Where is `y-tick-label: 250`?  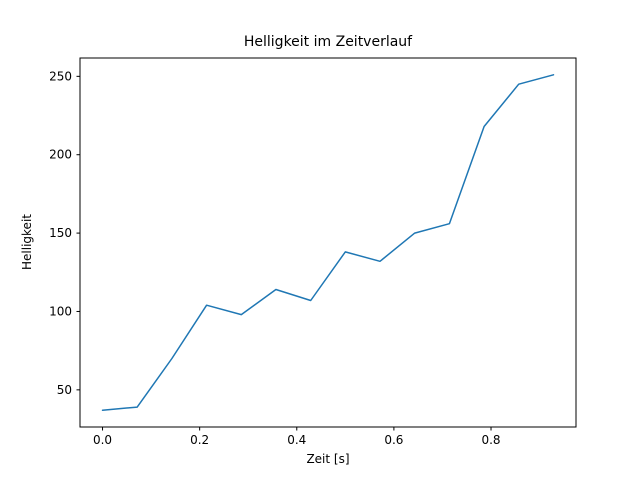
y-tick-label: 250 is located at coordinates (60, 76).